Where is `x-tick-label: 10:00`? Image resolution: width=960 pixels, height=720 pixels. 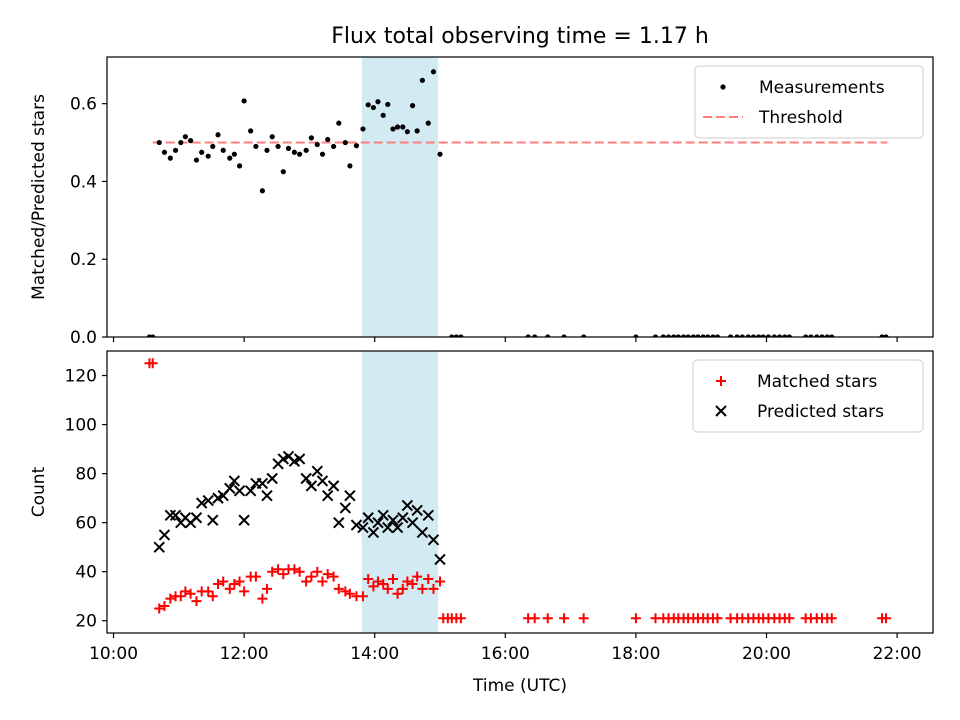
x-tick-label: 10:00 is located at coordinates (113, 654).